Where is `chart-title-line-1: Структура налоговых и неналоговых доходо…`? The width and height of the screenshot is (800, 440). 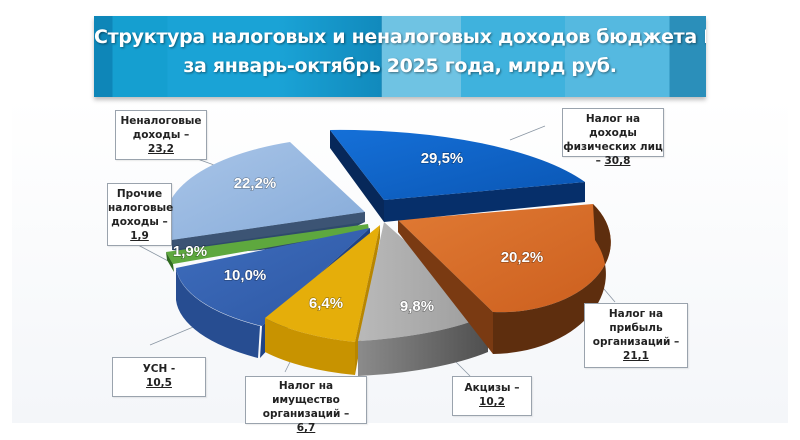 chart-title-line-1: Структура налоговых и неналоговых доходо… is located at coordinates (400, 37).